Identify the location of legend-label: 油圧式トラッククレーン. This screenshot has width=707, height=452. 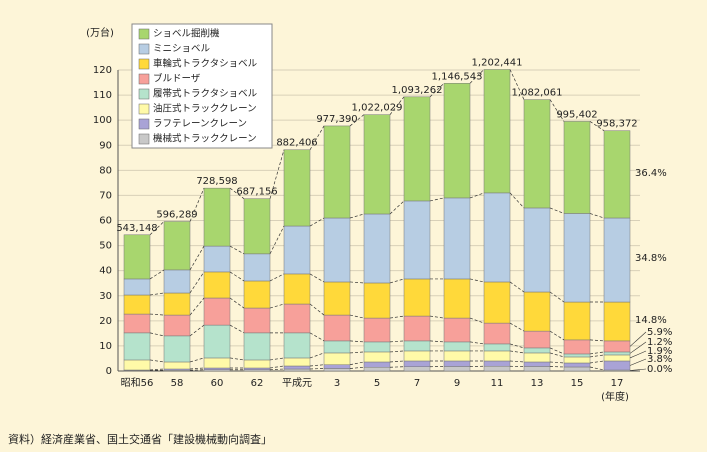
(205, 109).